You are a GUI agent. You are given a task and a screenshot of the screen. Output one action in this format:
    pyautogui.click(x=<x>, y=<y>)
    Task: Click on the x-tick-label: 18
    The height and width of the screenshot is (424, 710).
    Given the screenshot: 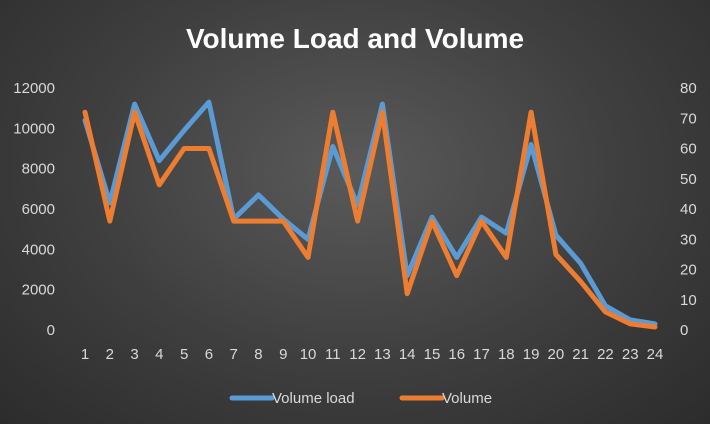 What is the action you would take?
    pyautogui.click(x=506, y=354)
    